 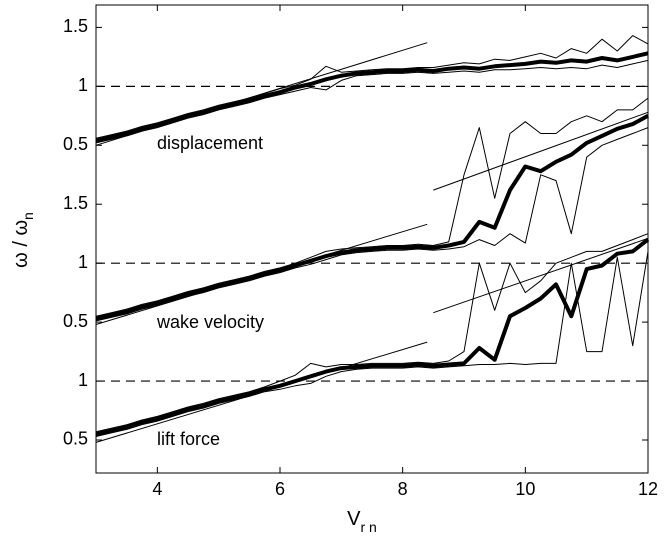 I want to click on x-tick-label: 6, so click(x=280, y=489).